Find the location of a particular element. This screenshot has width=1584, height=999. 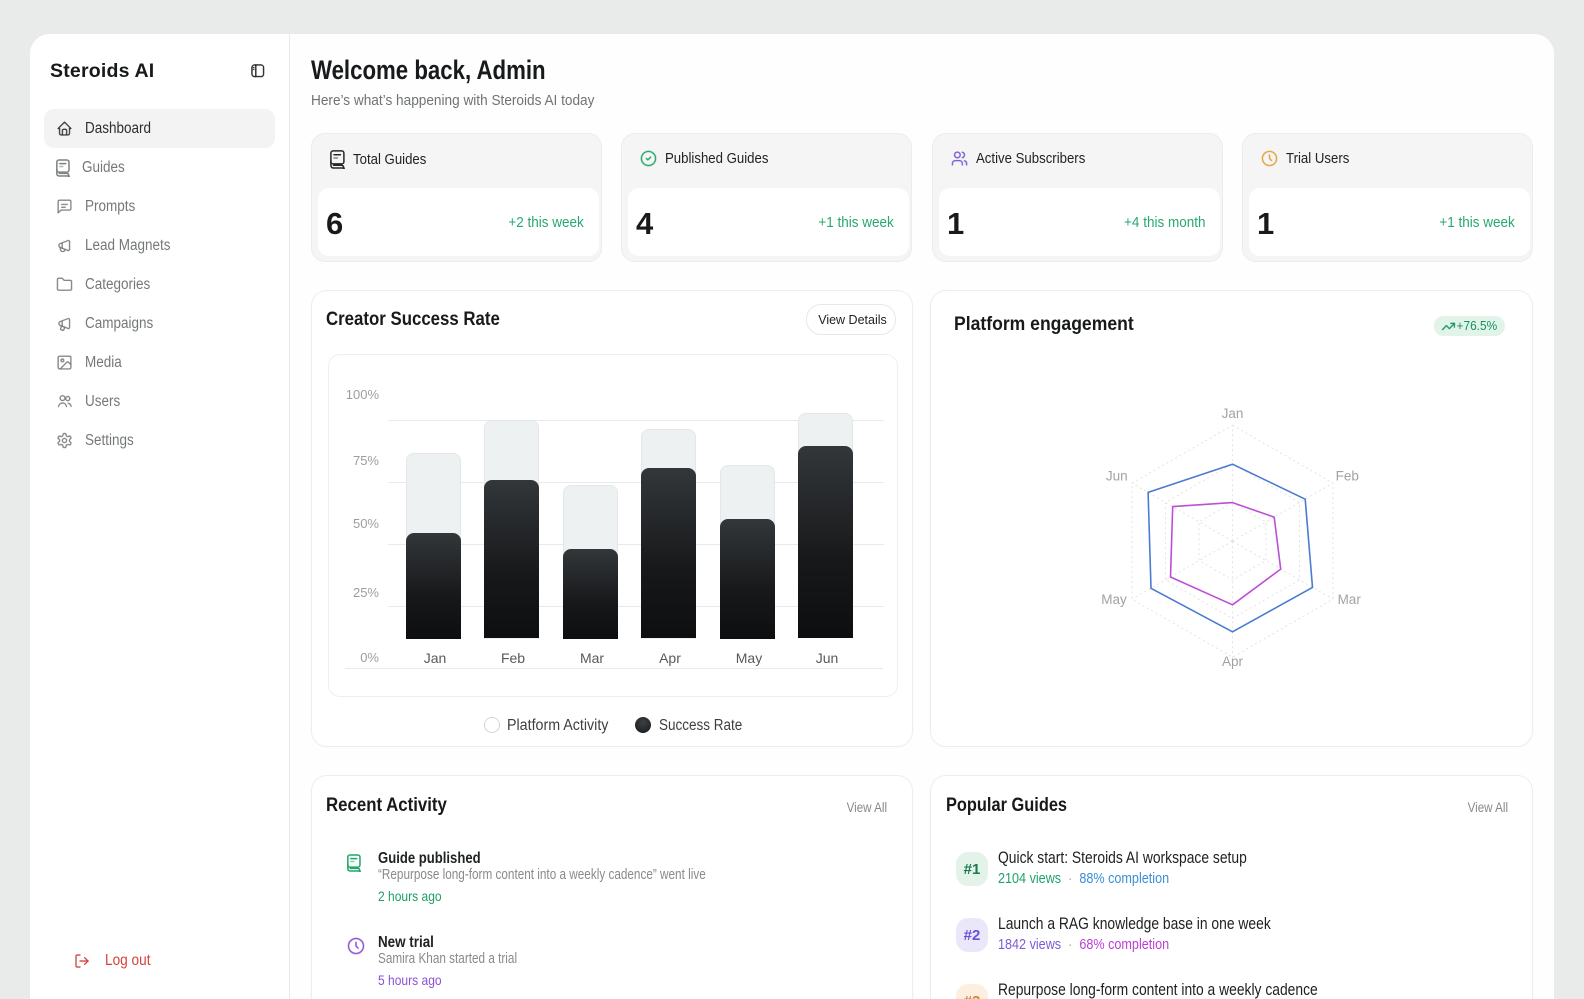

svg-text: Apr is located at coordinates (1233, 661).